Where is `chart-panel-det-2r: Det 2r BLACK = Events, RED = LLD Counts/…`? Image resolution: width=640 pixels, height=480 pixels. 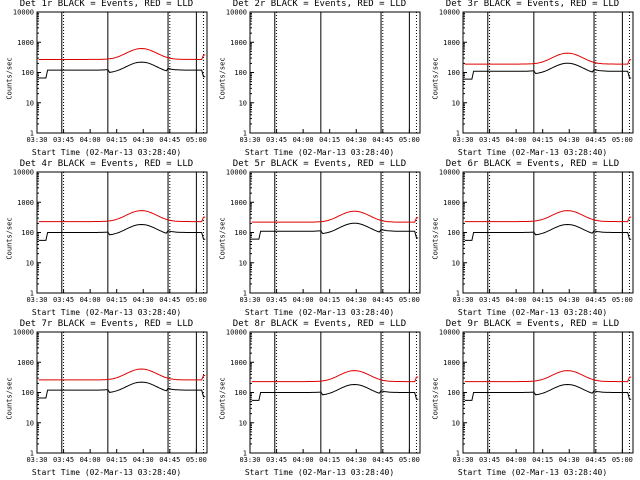
chart-panel-det-2r: Det 2r BLACK = Events, RED = LLD Counts/… is located at coordinates (319, 80).